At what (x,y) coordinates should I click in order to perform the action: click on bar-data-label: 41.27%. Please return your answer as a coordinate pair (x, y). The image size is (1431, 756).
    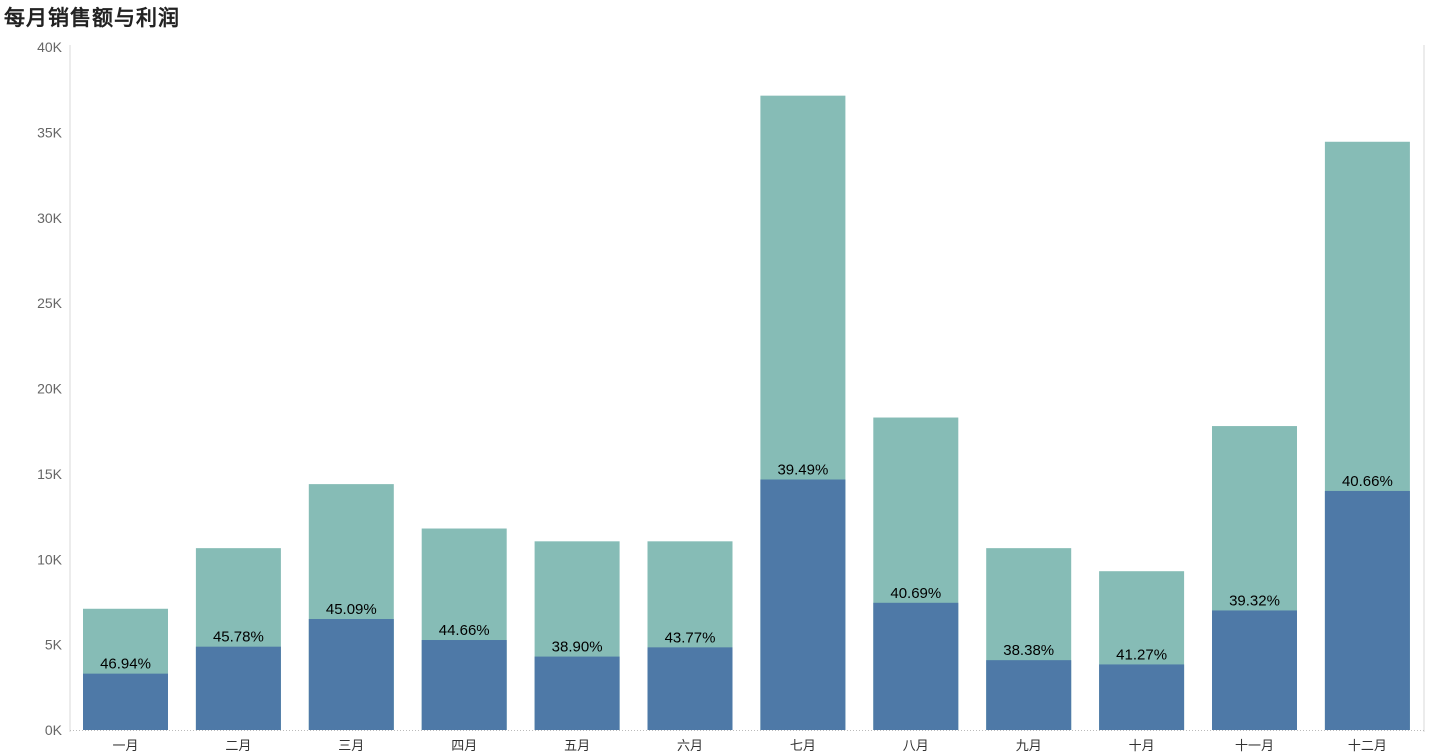
    Looking at the image, I should click on (1141, 654).